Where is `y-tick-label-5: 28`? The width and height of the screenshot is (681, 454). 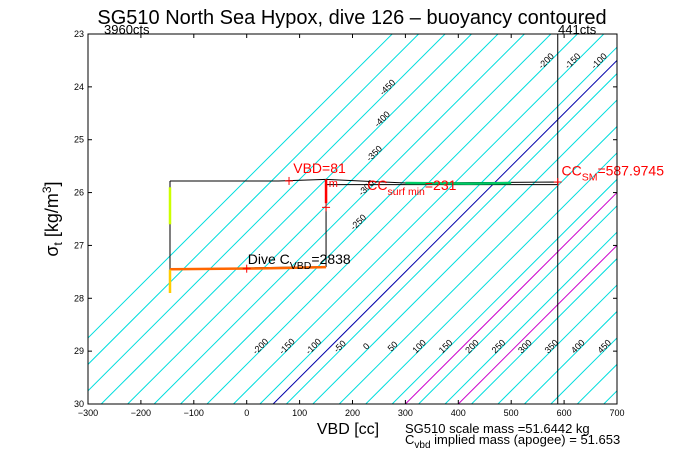 y-tick-label-5: 28 is located at coordinates (79, 298).